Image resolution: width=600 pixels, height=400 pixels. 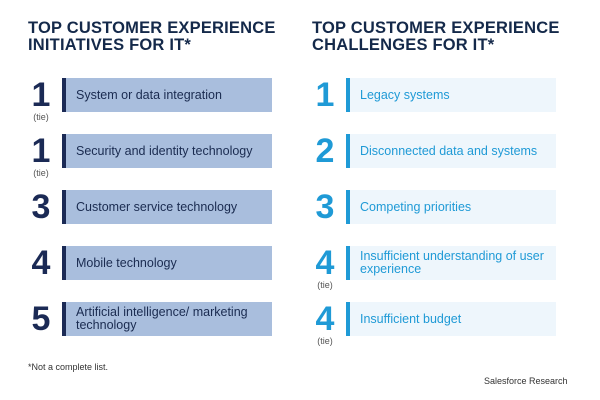 I want to click on ranked-item: 4 (tie) Insufficient budget, so click(x=447, y=330).